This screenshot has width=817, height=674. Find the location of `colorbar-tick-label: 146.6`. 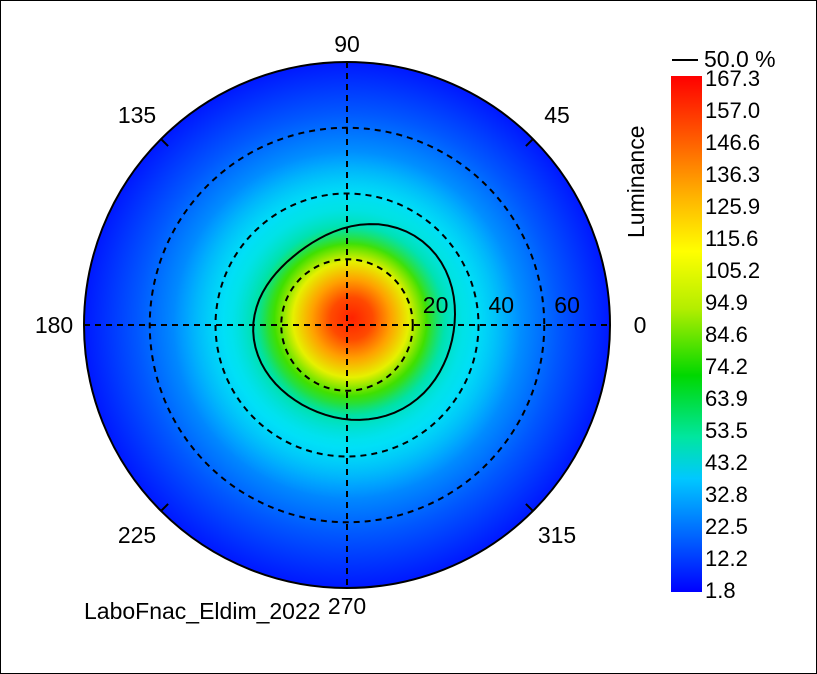

colorbar-tick-label: 146.6 is located at coordinates (732, 142).